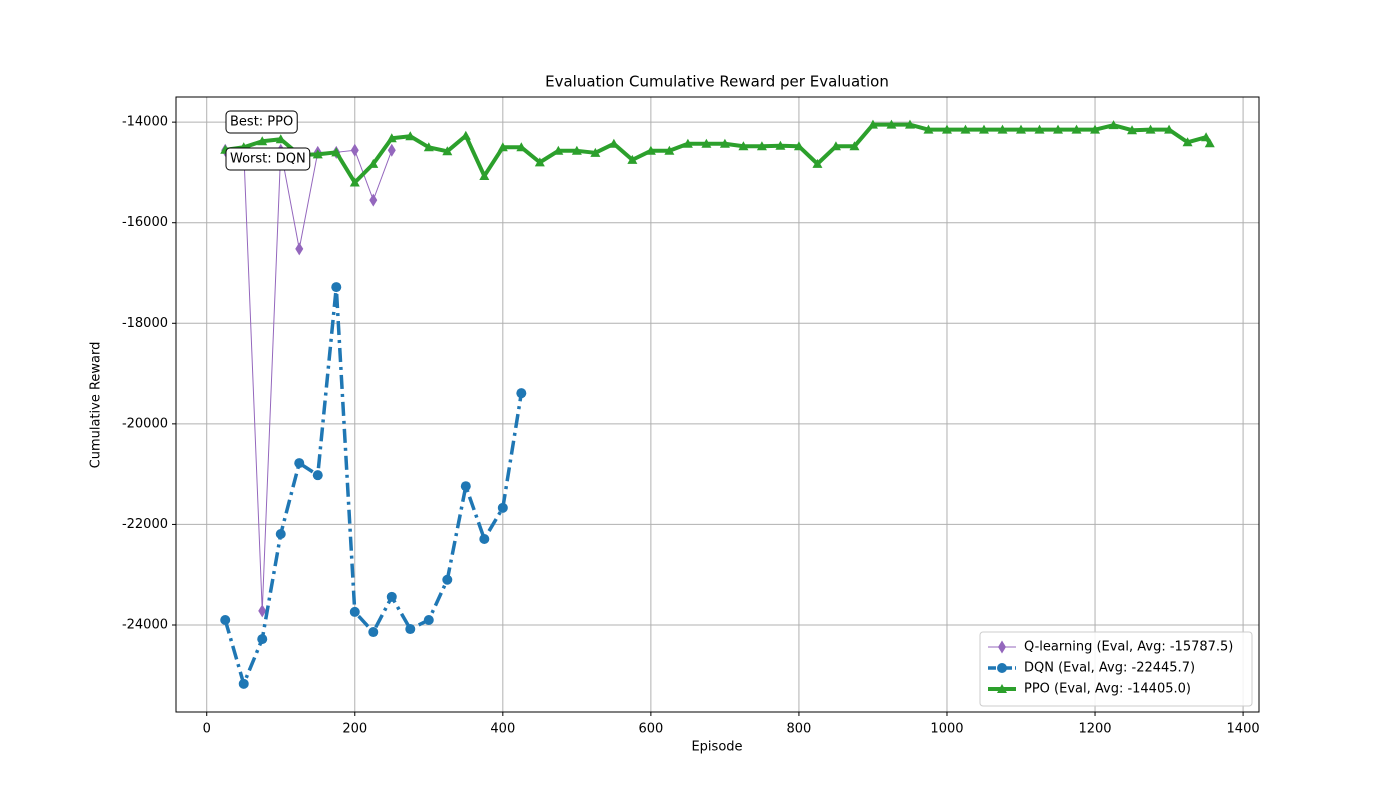 This screenshot has width=1400, height=804. What do you see at coordinates (650, 729) in the screenshot?
I see `x-tick-label: 600` at bounding box center [650, 729].